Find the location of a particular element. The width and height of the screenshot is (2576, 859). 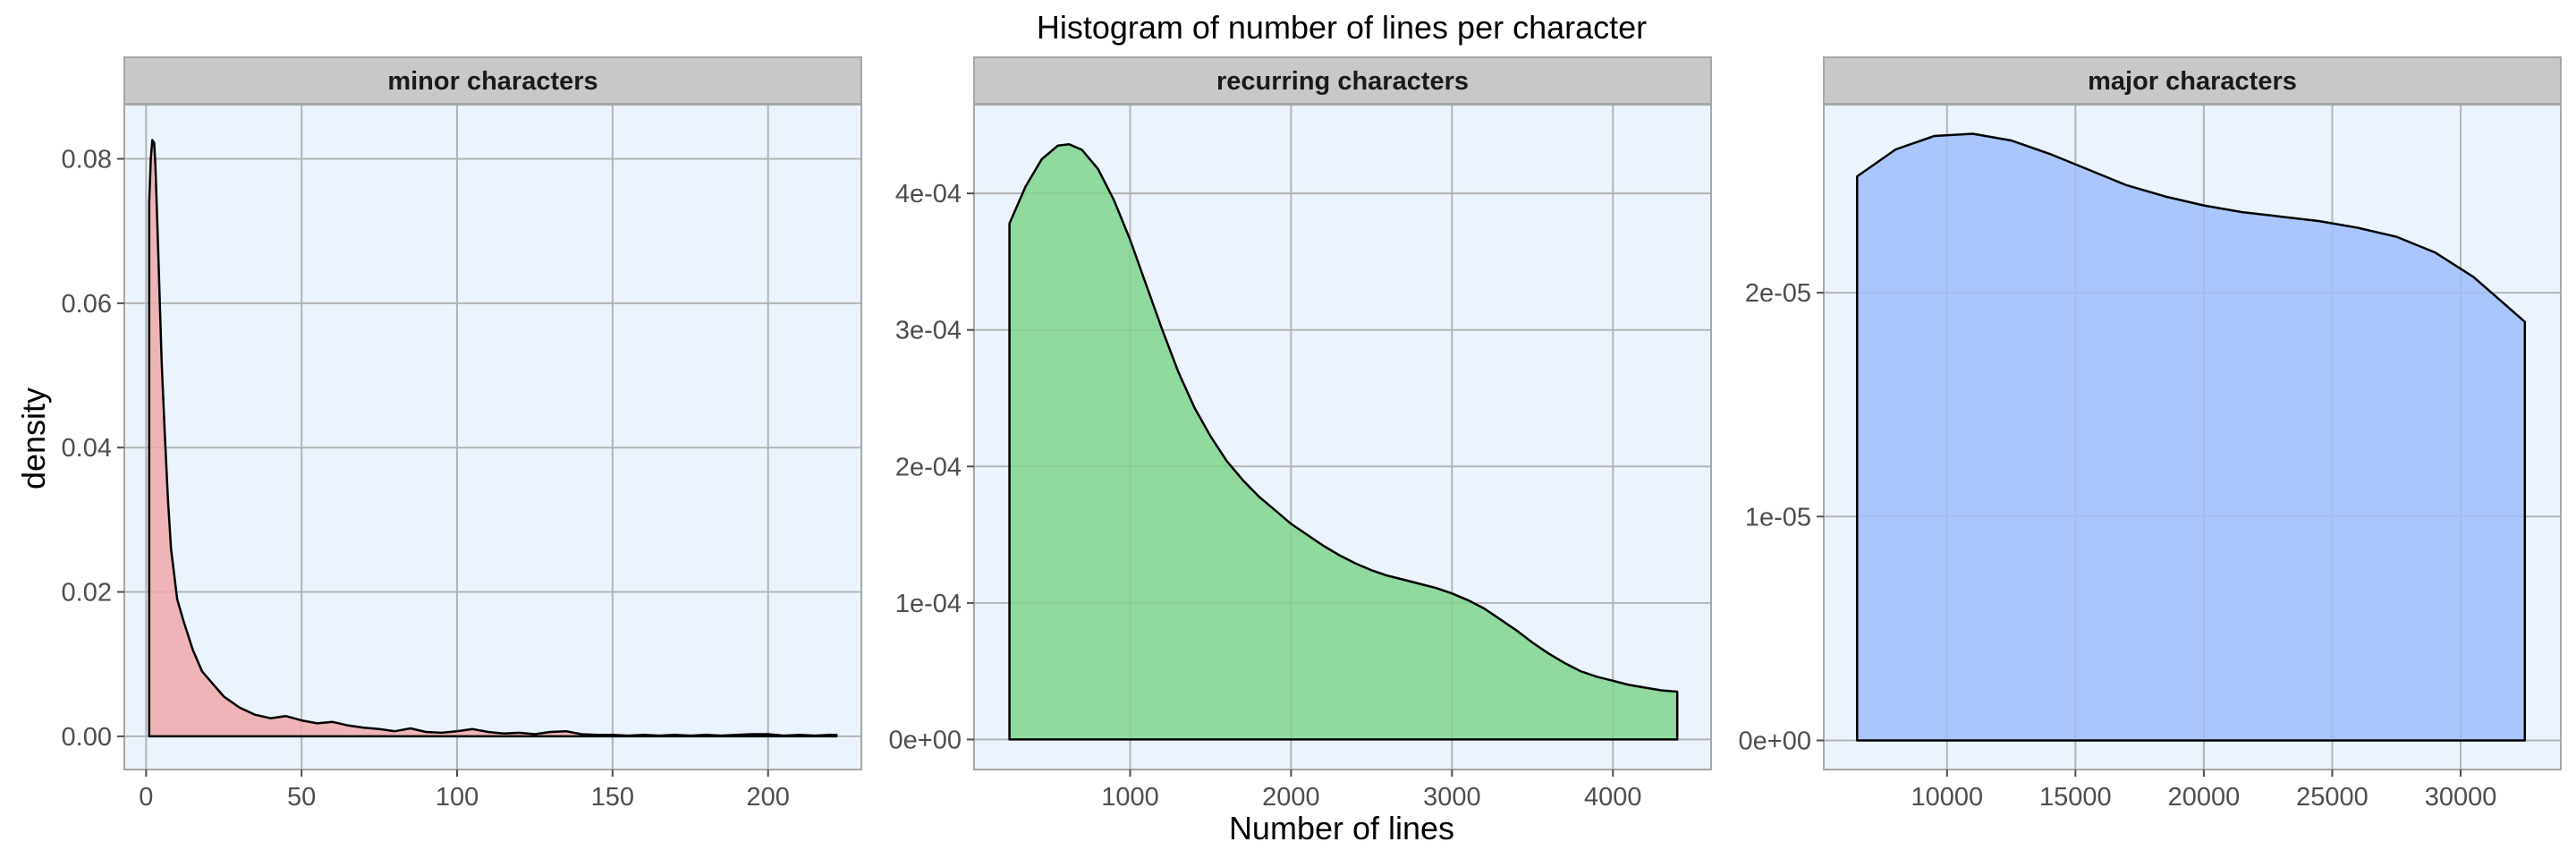

strip-label: minor characters is located at coordinates (492, 81).